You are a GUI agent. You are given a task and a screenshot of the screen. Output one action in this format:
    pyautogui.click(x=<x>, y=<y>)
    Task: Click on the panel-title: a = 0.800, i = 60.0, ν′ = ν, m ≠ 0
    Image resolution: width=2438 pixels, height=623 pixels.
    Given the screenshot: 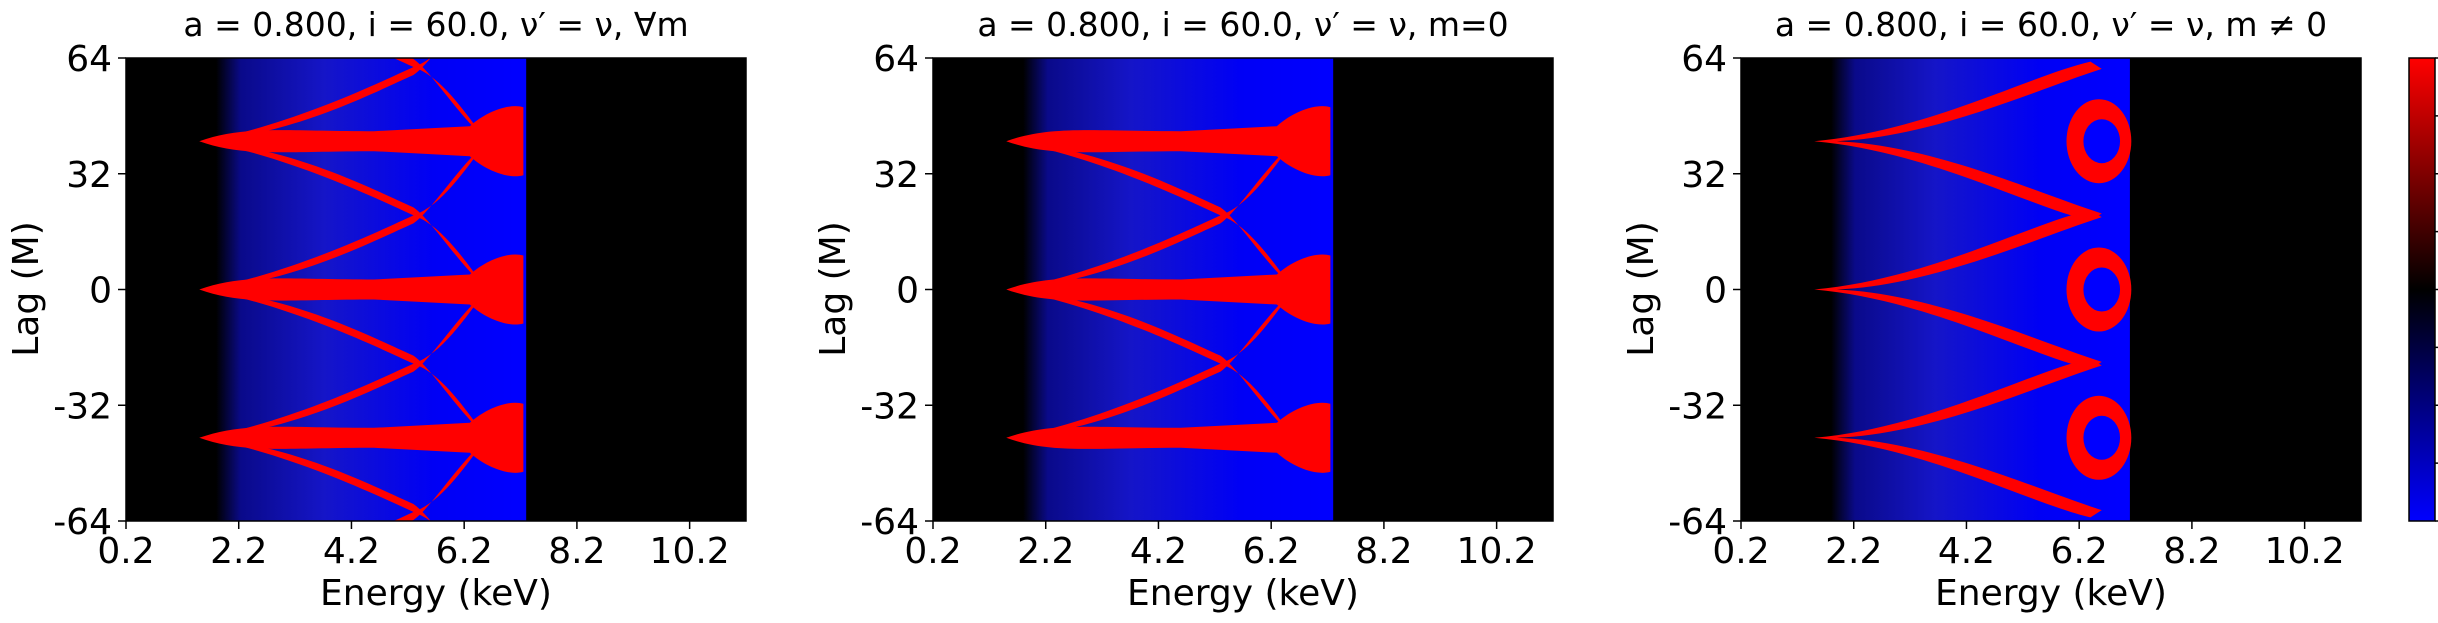 What is the action you would take?
    pyautogui.click(x=2051, y=24)
    